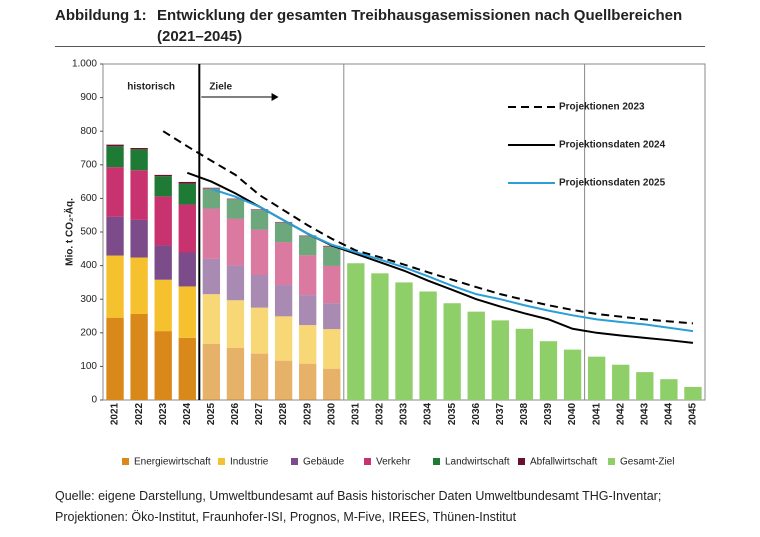  Describe the element at coordinates (88, 97) in the screenshot. I see `y-tick-label: 900` at that location.